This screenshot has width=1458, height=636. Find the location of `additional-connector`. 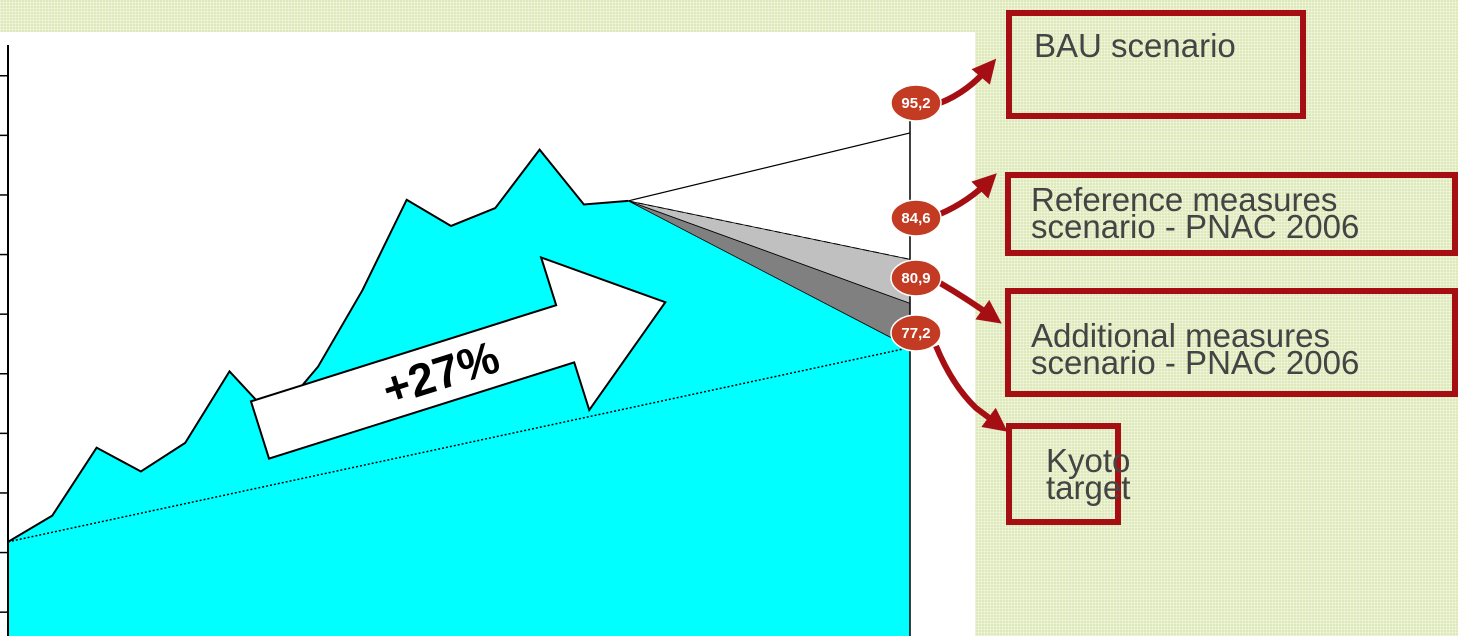

additional-connector is located at coordinates (970, 302).